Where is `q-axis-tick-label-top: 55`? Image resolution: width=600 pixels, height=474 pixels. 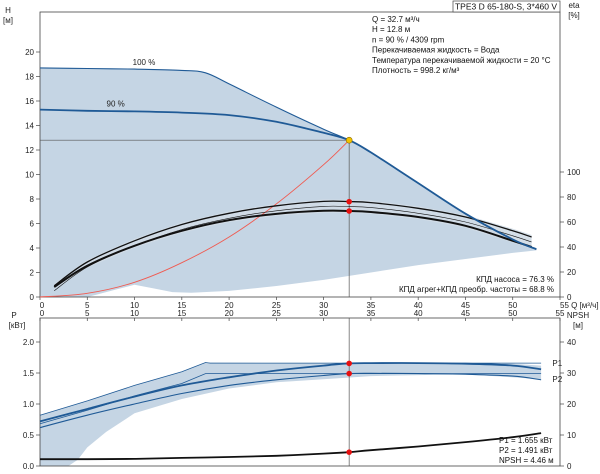
q-axis-tick-label-top: 55 is located at coordinates (560, 313).